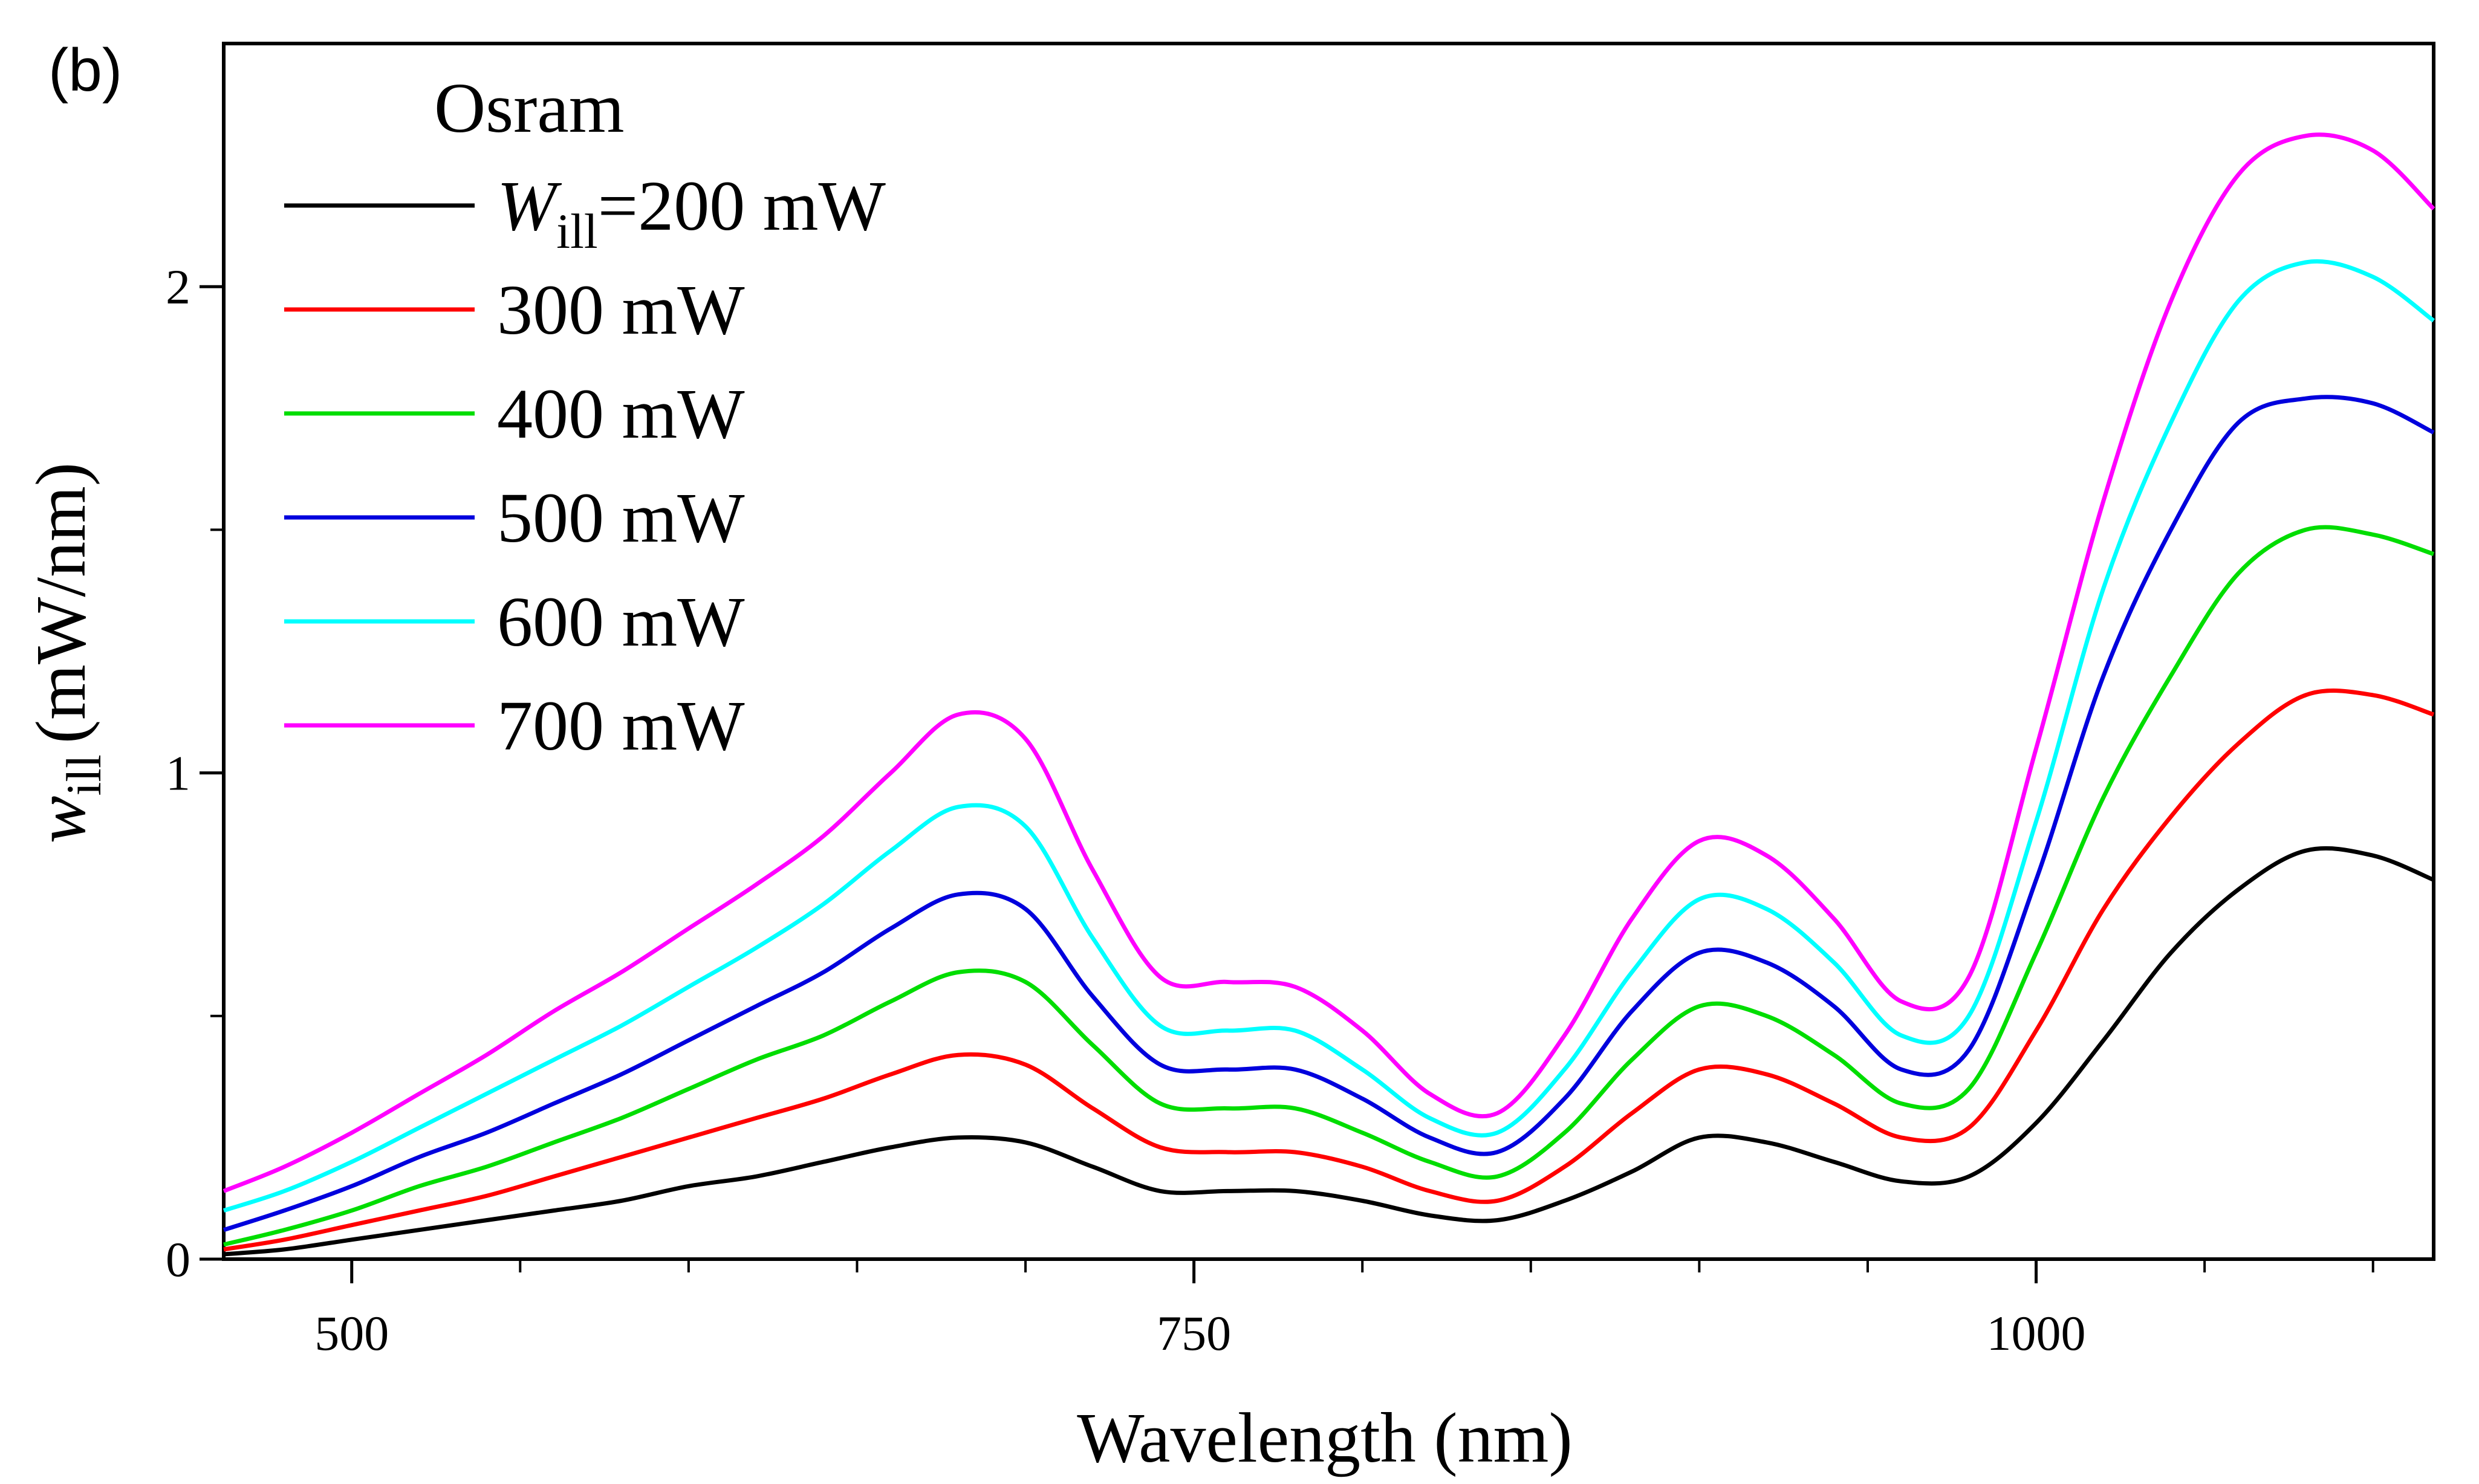 This screenshot has width=2479, height=1484. What do you see at coordinates (60, 603) in the screenshot?
I see `y-axis-title-unit: (mW/nm)` at bounding box center [60, 603].